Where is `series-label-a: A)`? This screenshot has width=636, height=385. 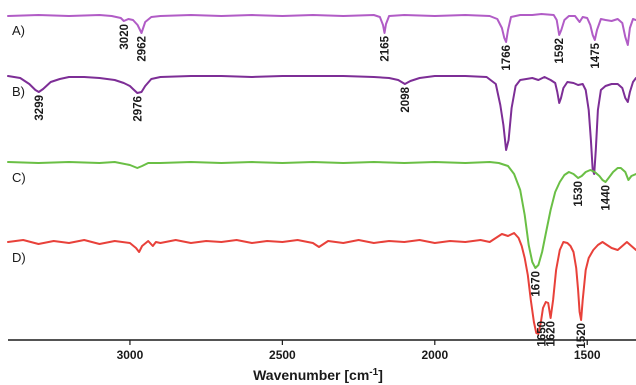 series-label-a: A) is located at coordinates (18, 30).